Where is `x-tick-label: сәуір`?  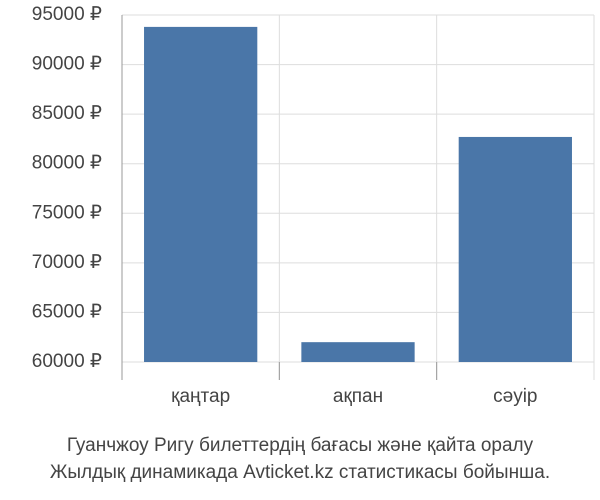
x-tick-label: сәуір is located at coordinates (515, 396).